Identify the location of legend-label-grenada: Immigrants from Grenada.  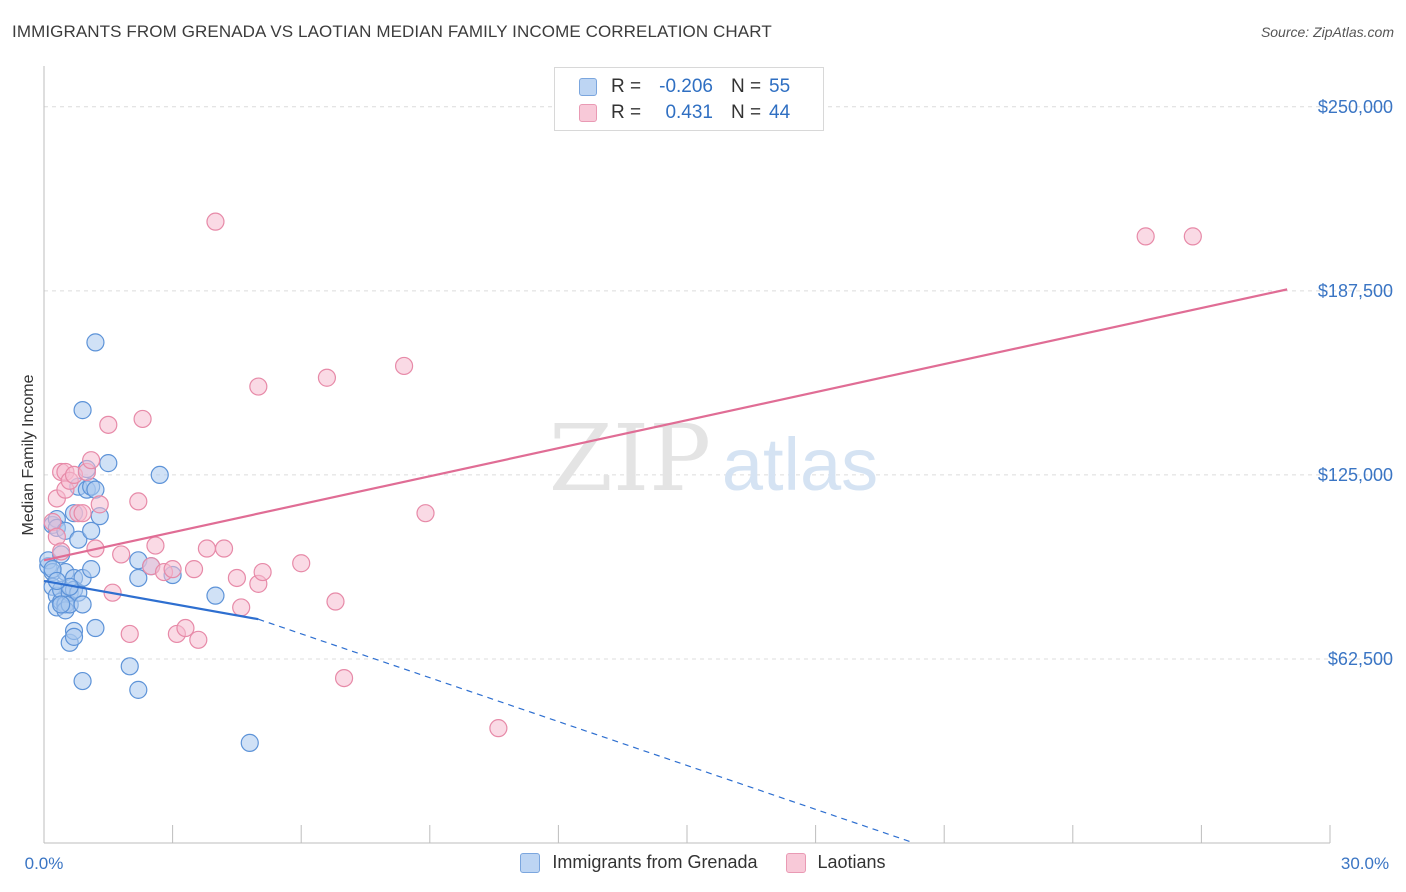
(655, 862).